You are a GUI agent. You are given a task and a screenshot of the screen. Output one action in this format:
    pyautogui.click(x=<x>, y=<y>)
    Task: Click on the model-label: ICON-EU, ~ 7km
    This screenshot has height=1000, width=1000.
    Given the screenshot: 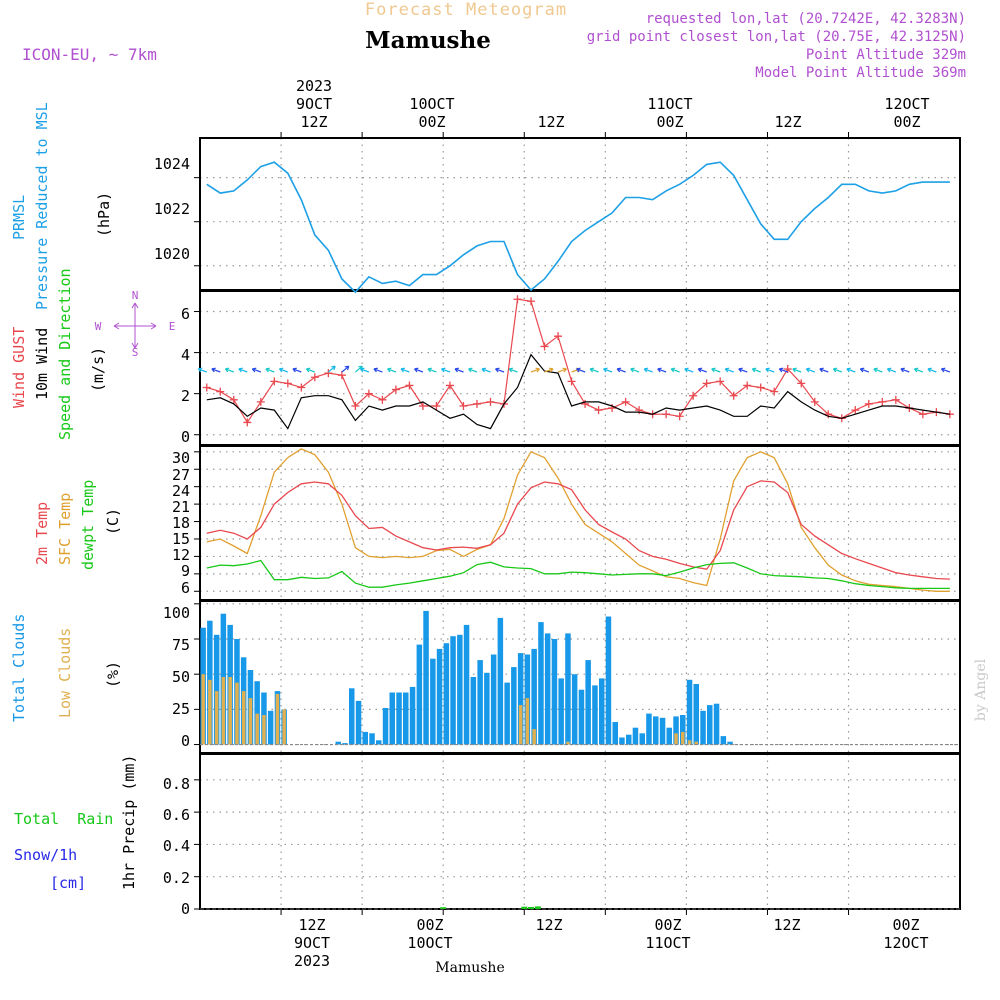 What is the action you would take?
    pyautogui.click(x=89, y=54)
    